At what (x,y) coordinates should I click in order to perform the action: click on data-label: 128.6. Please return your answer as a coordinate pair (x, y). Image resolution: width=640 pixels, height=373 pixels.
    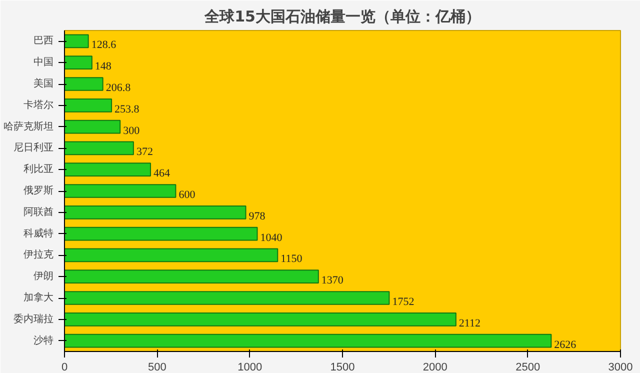
    Looking at the image, I should click on (104, 45).